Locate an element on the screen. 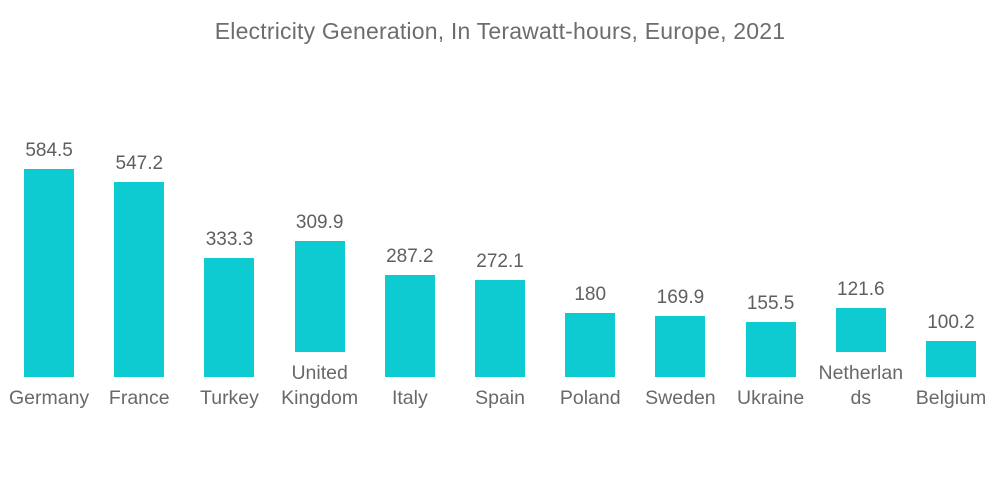  bar-value-label: 121.6 is located at coordinates (861, 290).